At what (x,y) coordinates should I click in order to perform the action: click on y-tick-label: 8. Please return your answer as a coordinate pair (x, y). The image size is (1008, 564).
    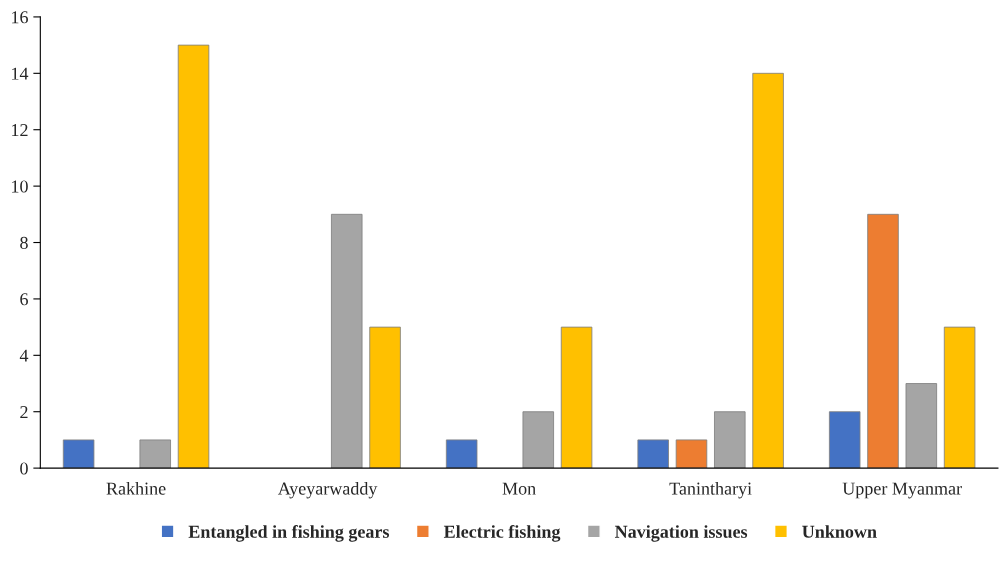
    Looking at the image, I should click on (24, 242).